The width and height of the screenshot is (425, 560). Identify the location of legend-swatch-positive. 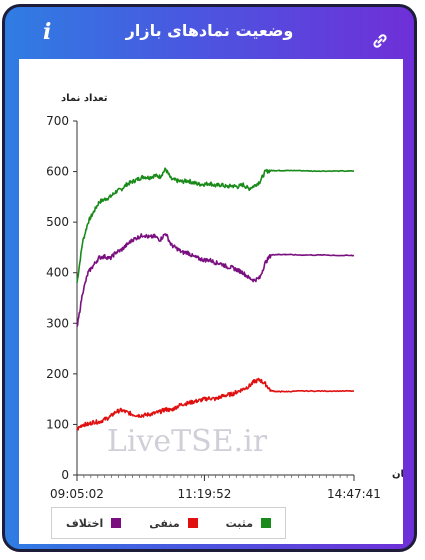
(266, 523).